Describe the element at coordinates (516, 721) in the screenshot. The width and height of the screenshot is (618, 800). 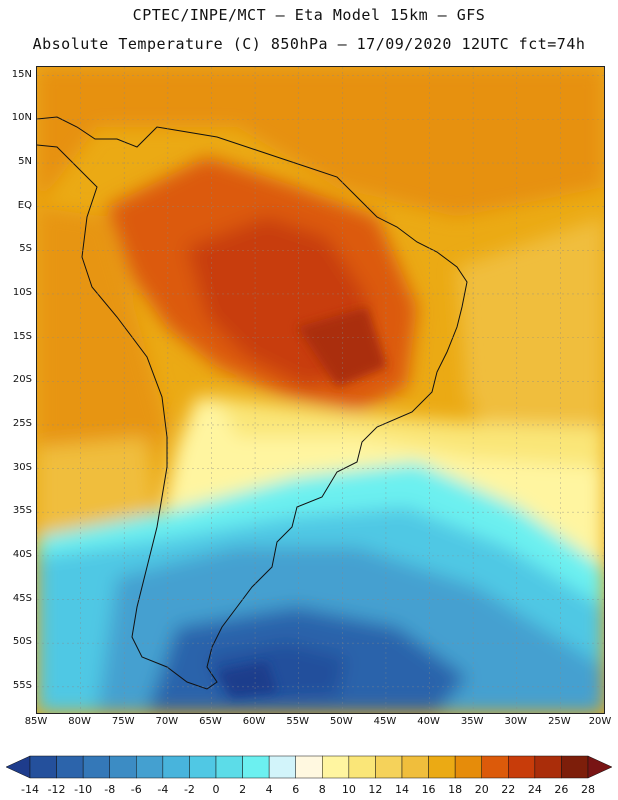
I see `lon-tick-label: 30W` at that location.